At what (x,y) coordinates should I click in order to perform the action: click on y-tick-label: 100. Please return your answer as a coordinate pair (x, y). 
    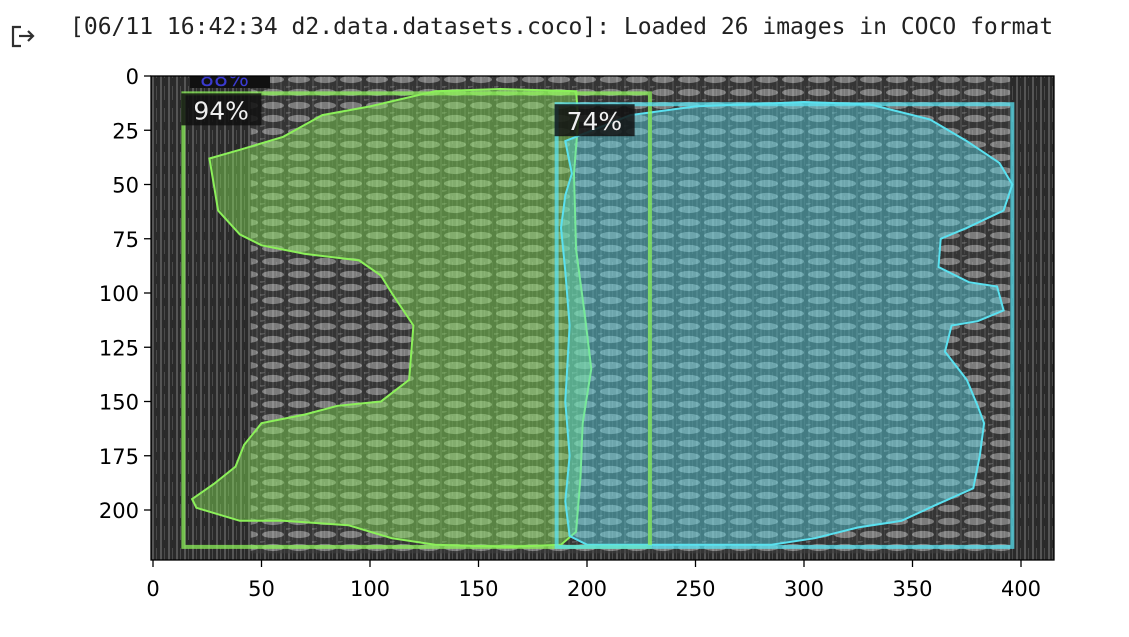
    Looking at the image, I should click on (119, 294).